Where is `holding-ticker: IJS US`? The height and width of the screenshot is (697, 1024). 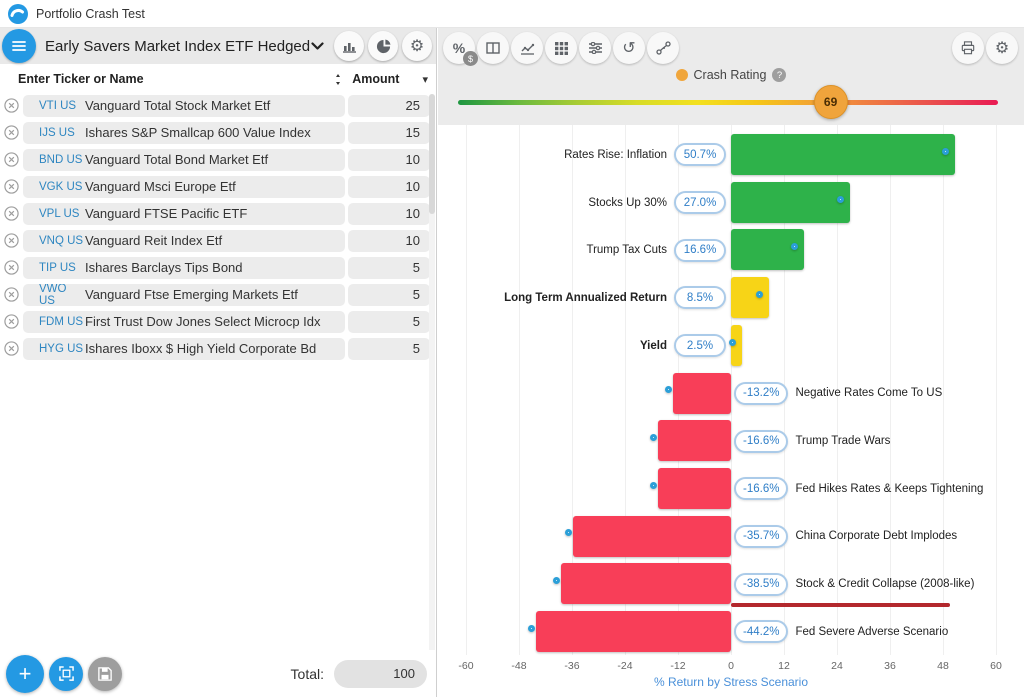 holding-ticker: IJS US is located at coordinates (57, 132).